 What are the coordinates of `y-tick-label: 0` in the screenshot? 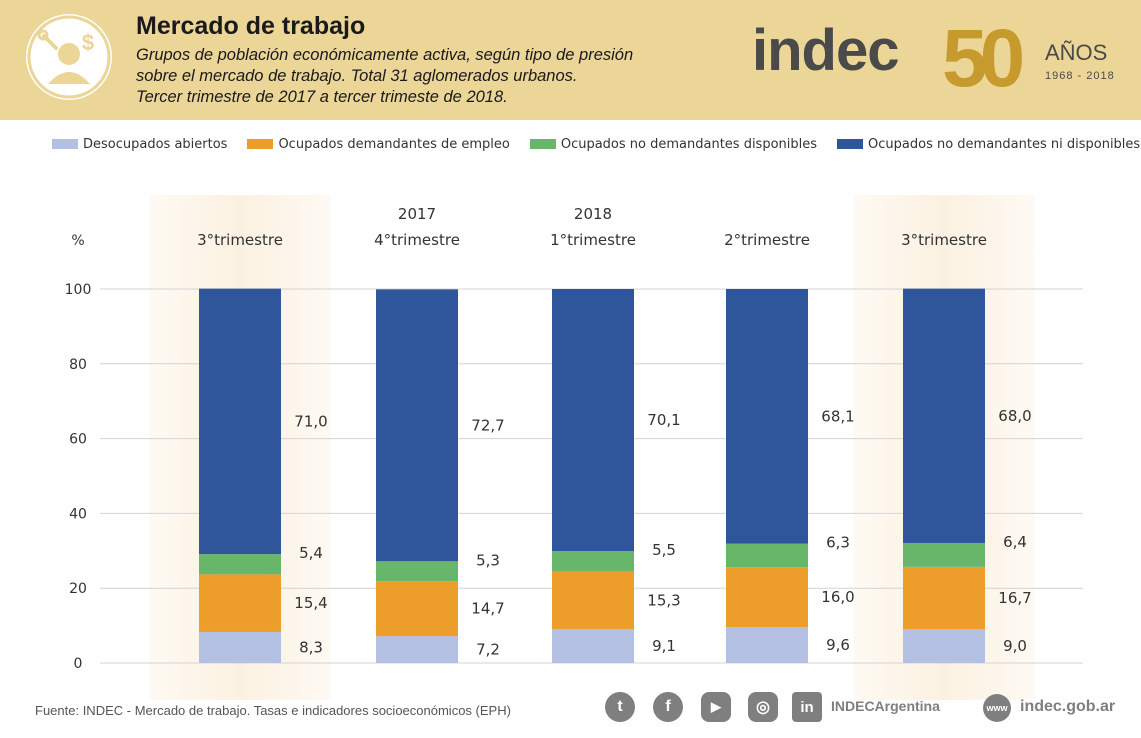 It's located at (78, 664).